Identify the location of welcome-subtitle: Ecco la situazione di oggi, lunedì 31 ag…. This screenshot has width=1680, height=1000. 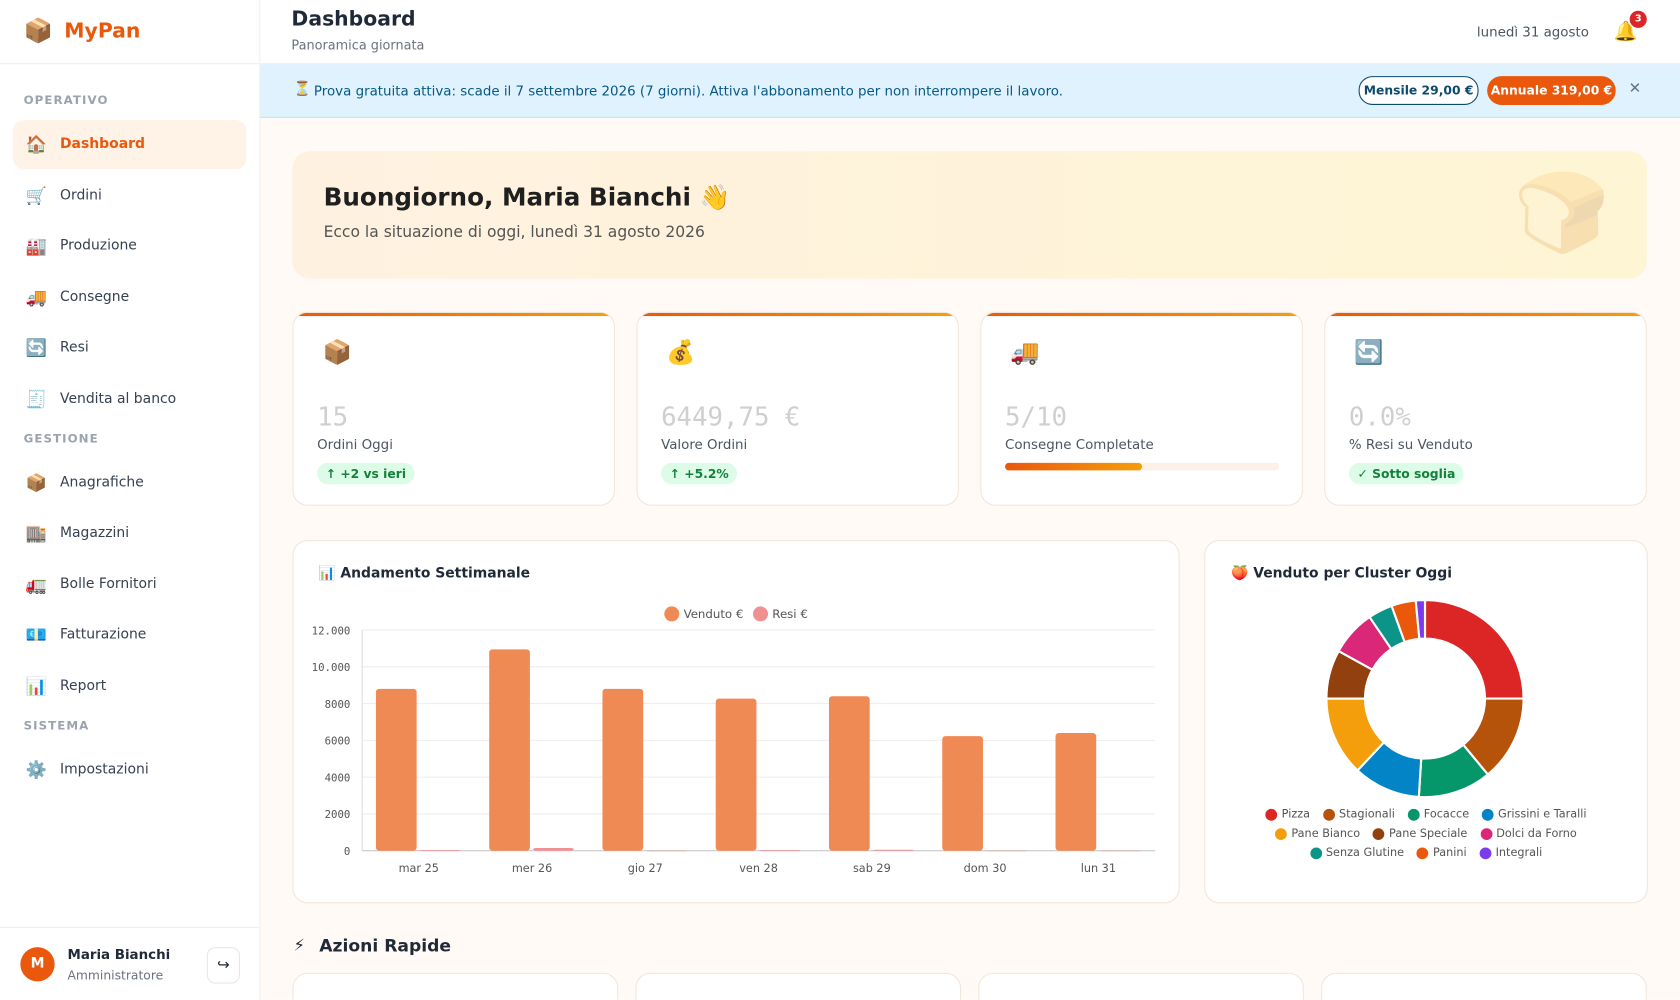
(514, 232).